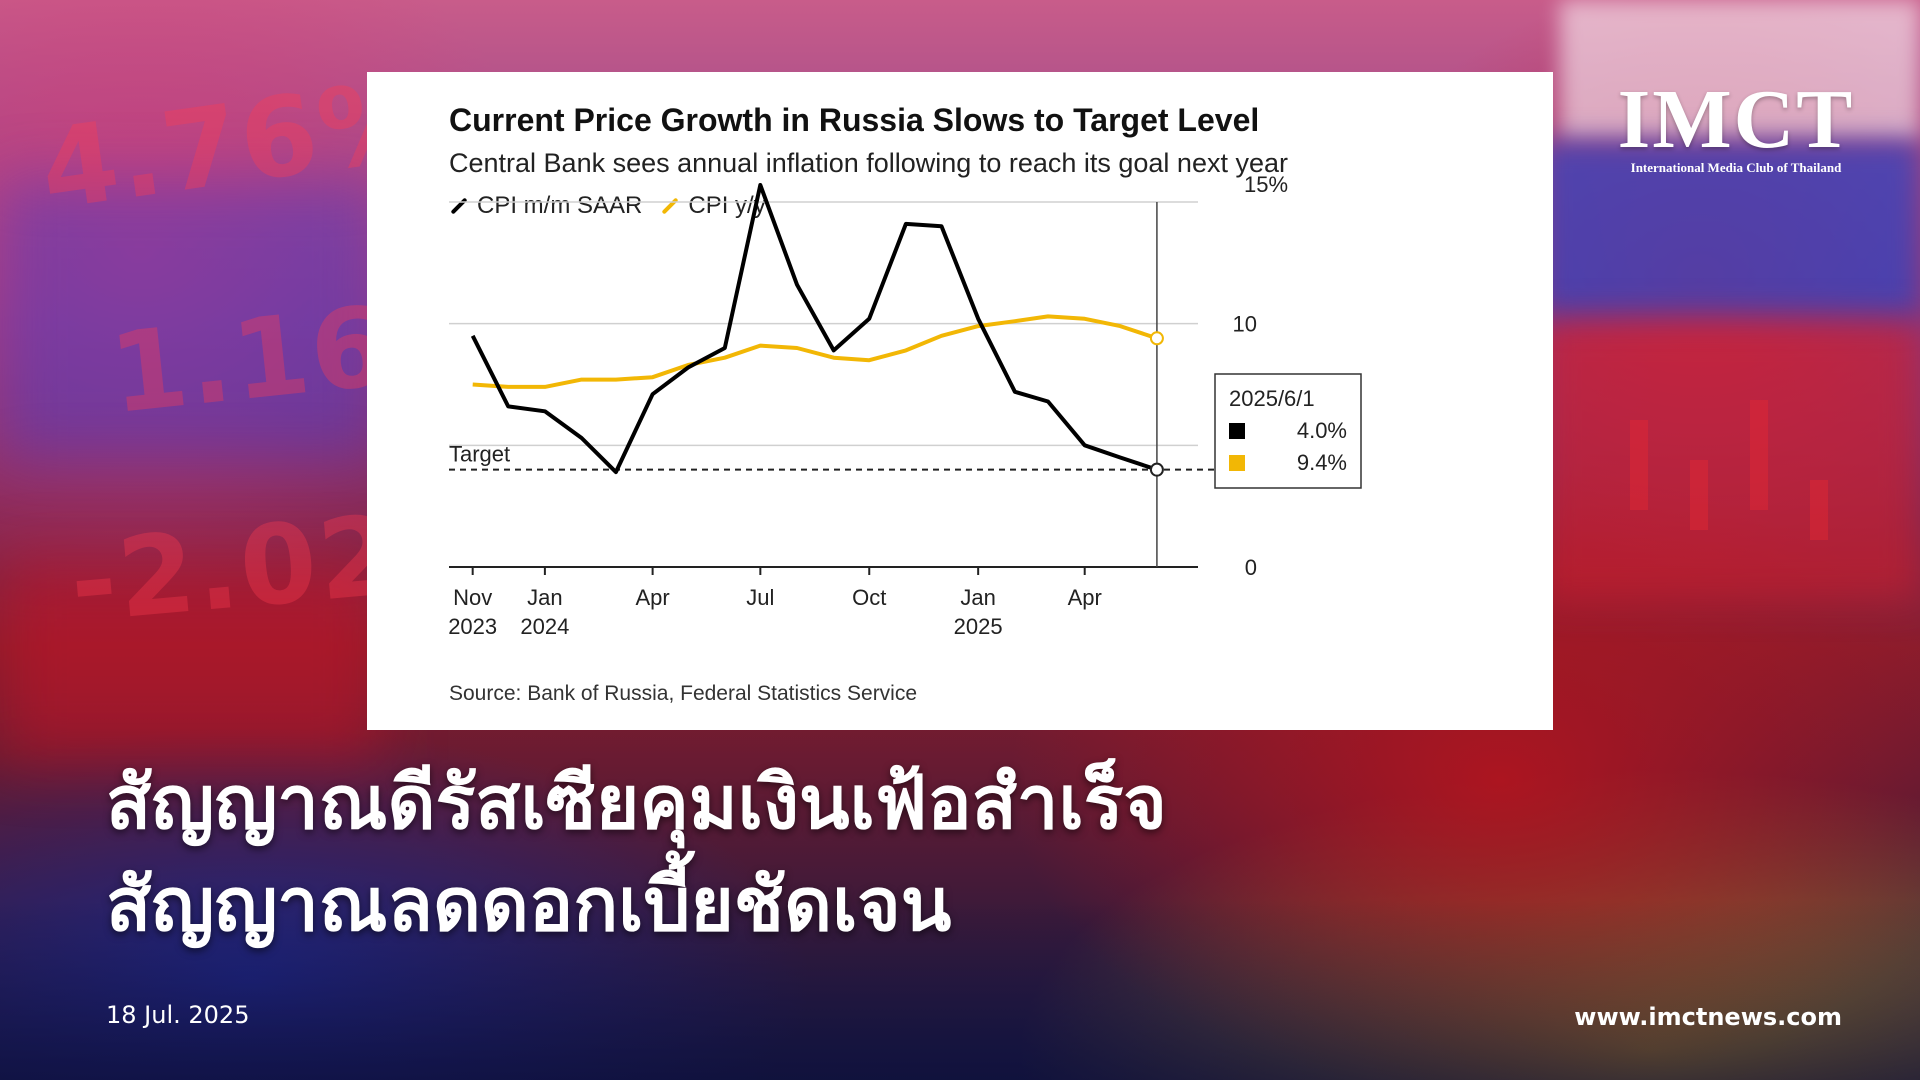  What do you see at coordinates (1736, 167) in the screenshot?
I see `logo-subtitle: International Media Club of Thailand` at bounding box center [1736, 167].